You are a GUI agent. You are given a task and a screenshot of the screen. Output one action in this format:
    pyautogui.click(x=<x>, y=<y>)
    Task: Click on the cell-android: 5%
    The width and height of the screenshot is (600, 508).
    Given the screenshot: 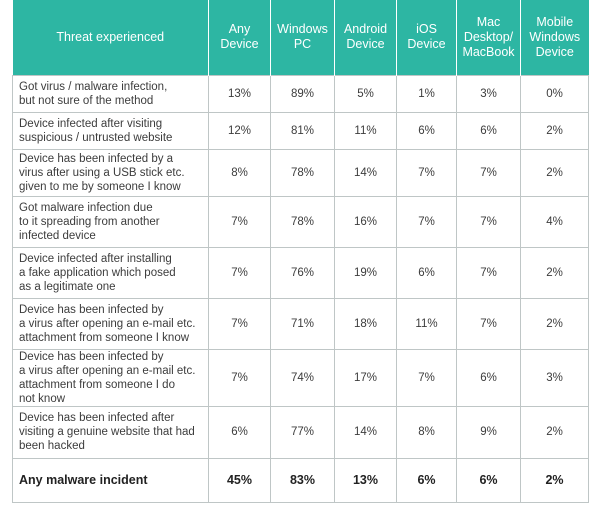 What is the action you would take?
    pyautogui.click(x=365, y=93)
    